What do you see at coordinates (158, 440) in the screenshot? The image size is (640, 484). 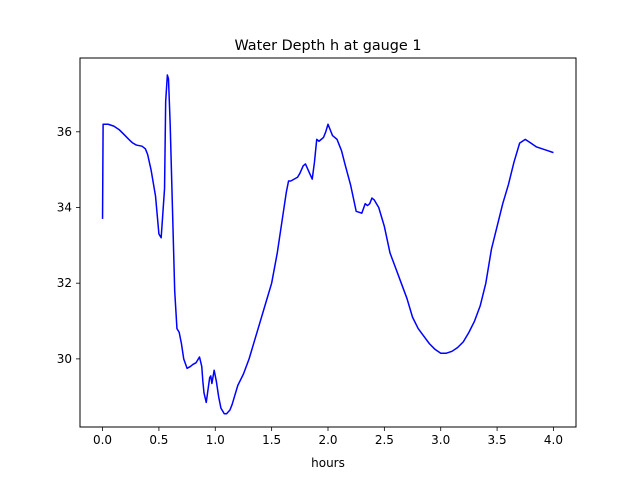 I see `x-tick-label: 0.5` at bounding box center [158, 440].